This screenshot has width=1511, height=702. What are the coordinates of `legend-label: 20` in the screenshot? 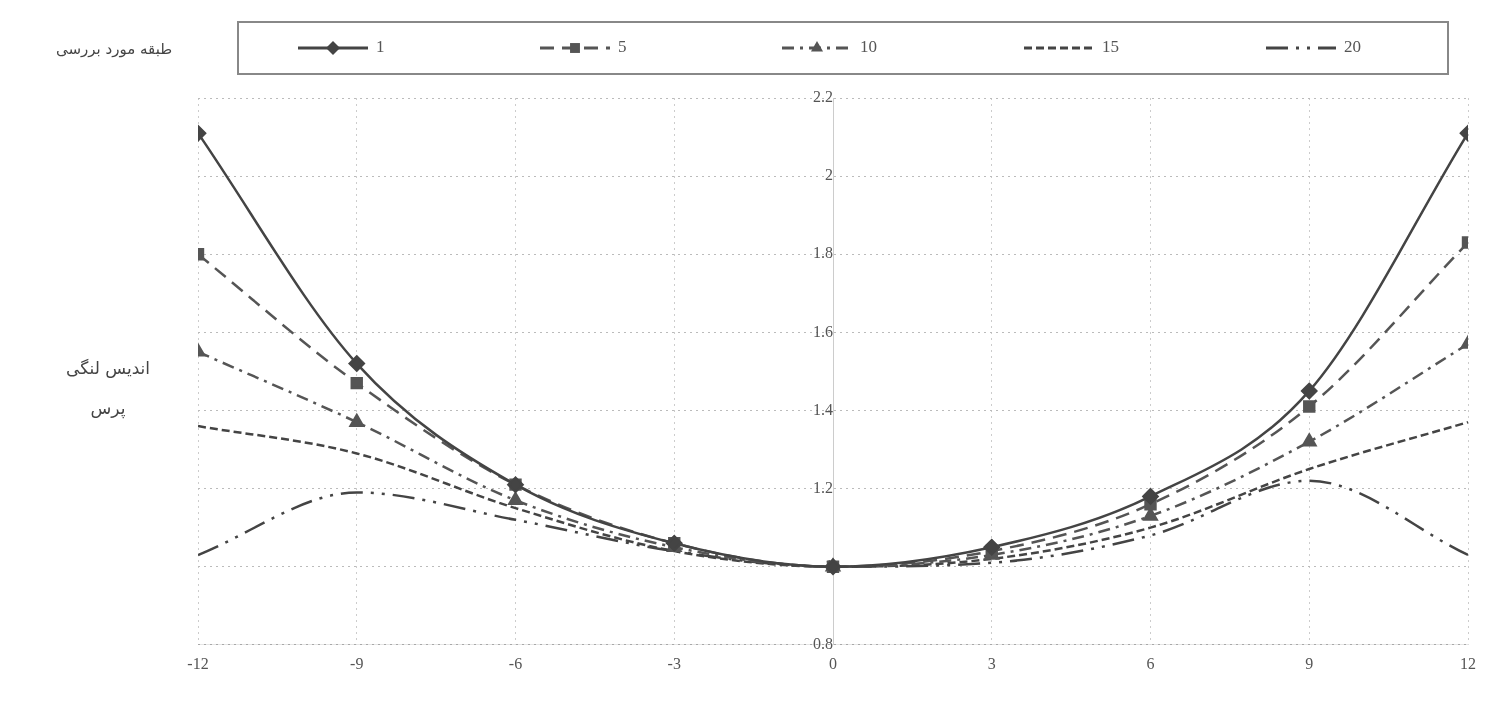 It's located at (1352, 47).